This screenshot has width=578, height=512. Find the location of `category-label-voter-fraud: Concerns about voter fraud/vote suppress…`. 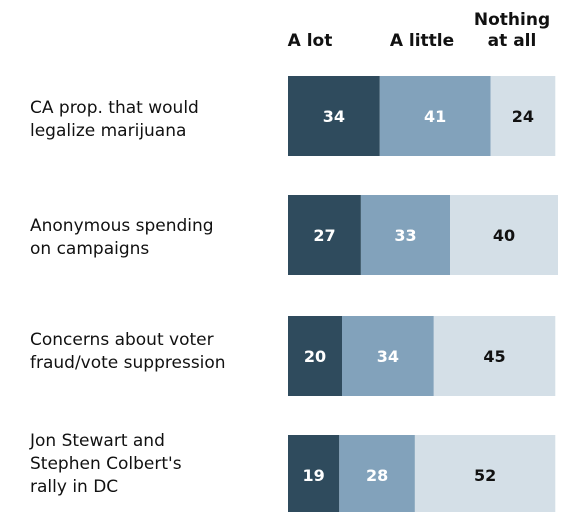

category-label-voter-fraud: Concerns about voter fraud/vote suppress… is located at coordinates (128, 351).